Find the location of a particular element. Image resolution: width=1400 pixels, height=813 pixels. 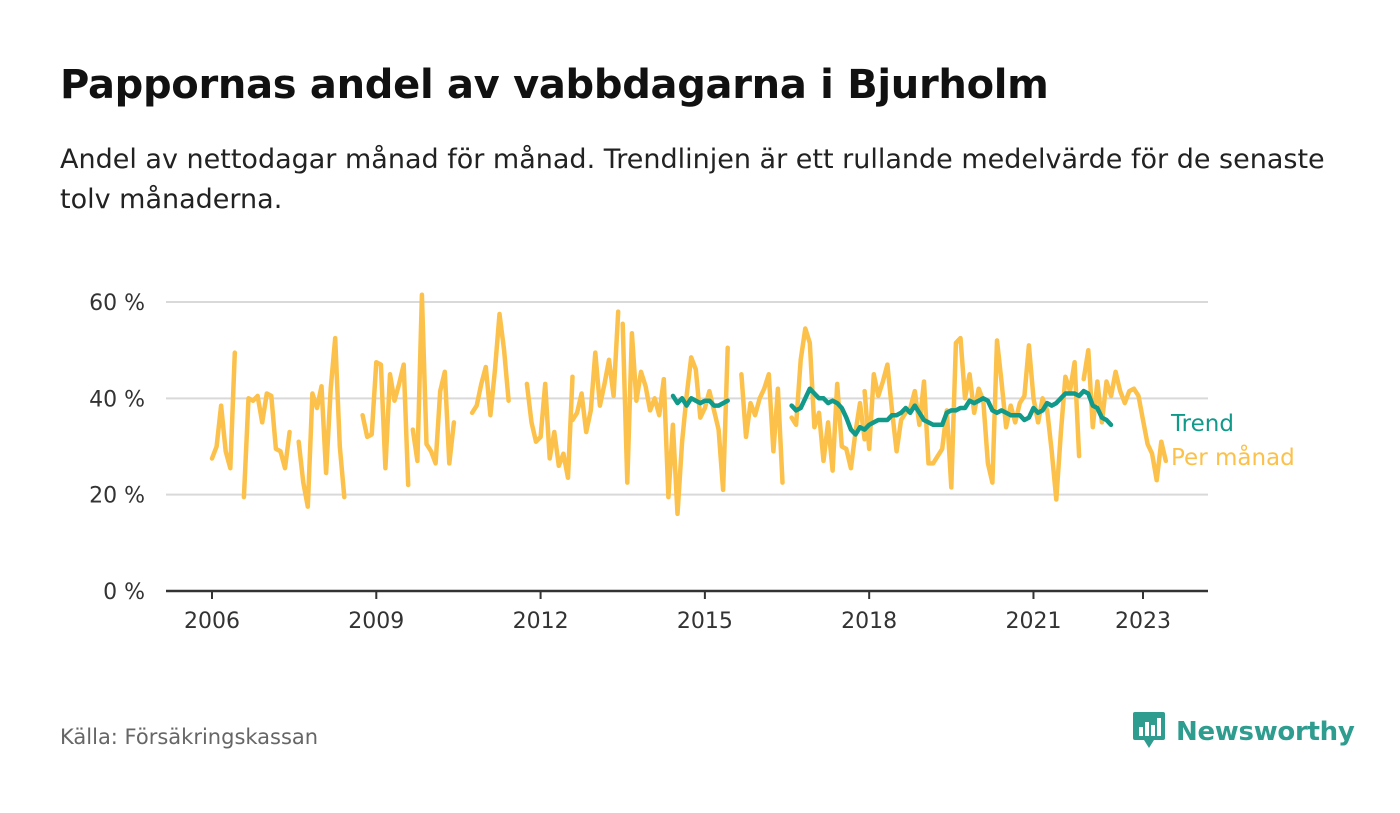

legend-label-trend: Trend is located at coordinates (1202, 424).